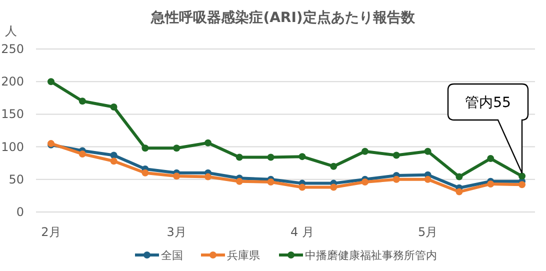 The width and height of the screenshot is (546, 271). What do you see at coordinates (283, 17) in the screenshot?
I see `chart-title: 急性呼吸器感染症(ARI)定点あたり報告数` at bounding box center [283, 17].